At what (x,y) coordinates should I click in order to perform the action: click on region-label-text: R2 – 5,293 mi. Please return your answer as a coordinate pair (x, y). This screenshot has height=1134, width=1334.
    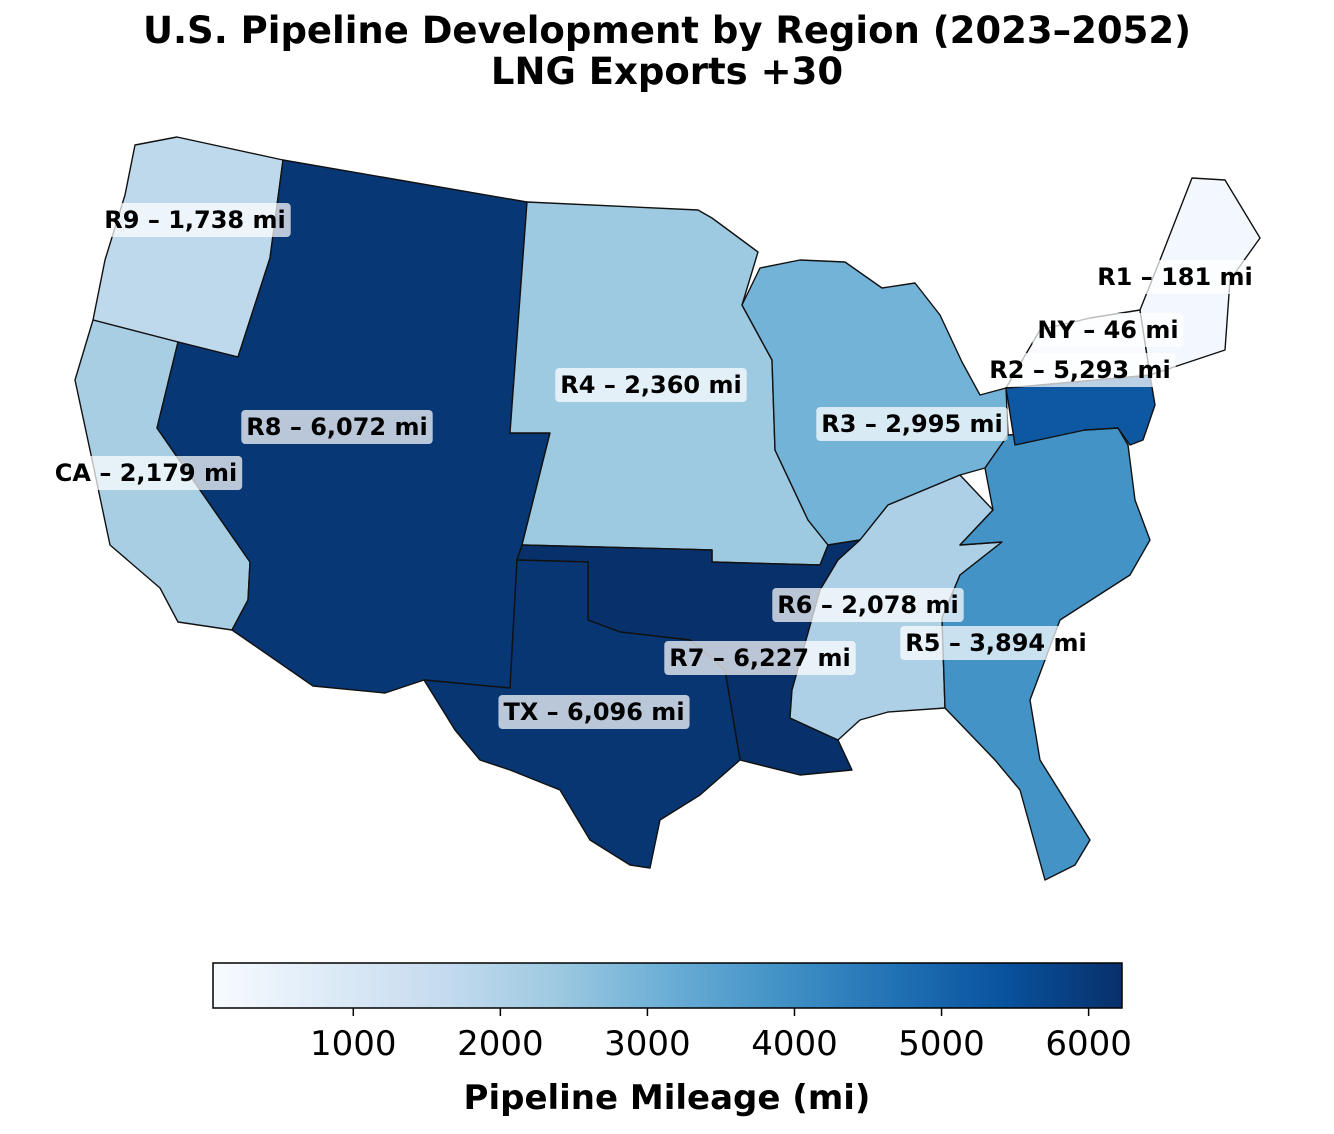
    Looking at the image, I should click on (1079, 370).